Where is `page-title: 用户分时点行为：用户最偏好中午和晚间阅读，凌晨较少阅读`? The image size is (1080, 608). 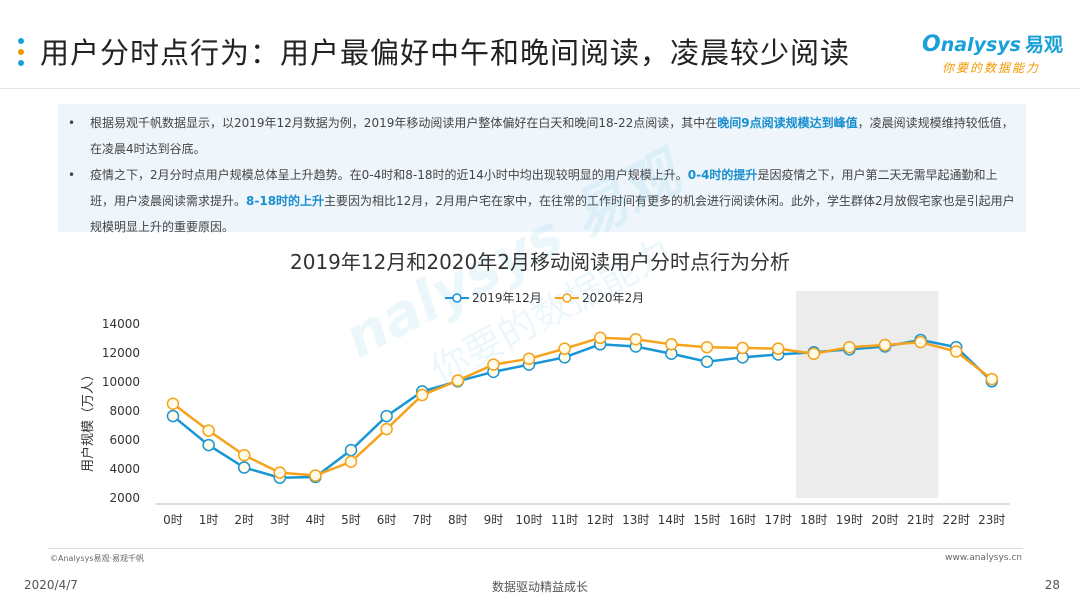 page-title: 用户分时点行为：用户最偏好中午和晚间阅读，凌晨较少阅读 is located at coordinates (445, 53).